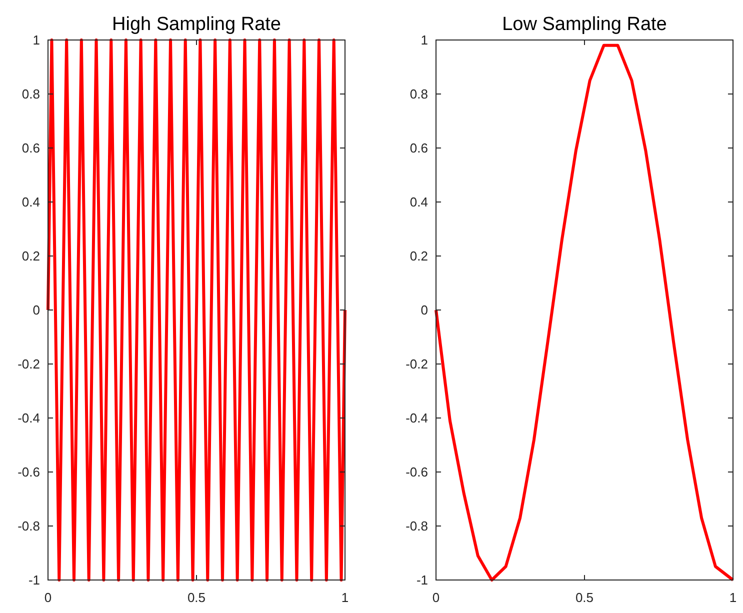 Image resolution: width=743 pixels, height=613 pixels. I want to click on chart-title: High Sampling Rate, so click(196, 24).